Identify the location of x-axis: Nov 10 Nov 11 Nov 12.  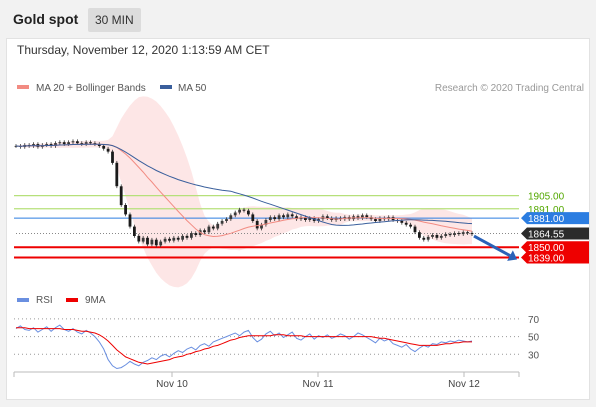
(266, 381).